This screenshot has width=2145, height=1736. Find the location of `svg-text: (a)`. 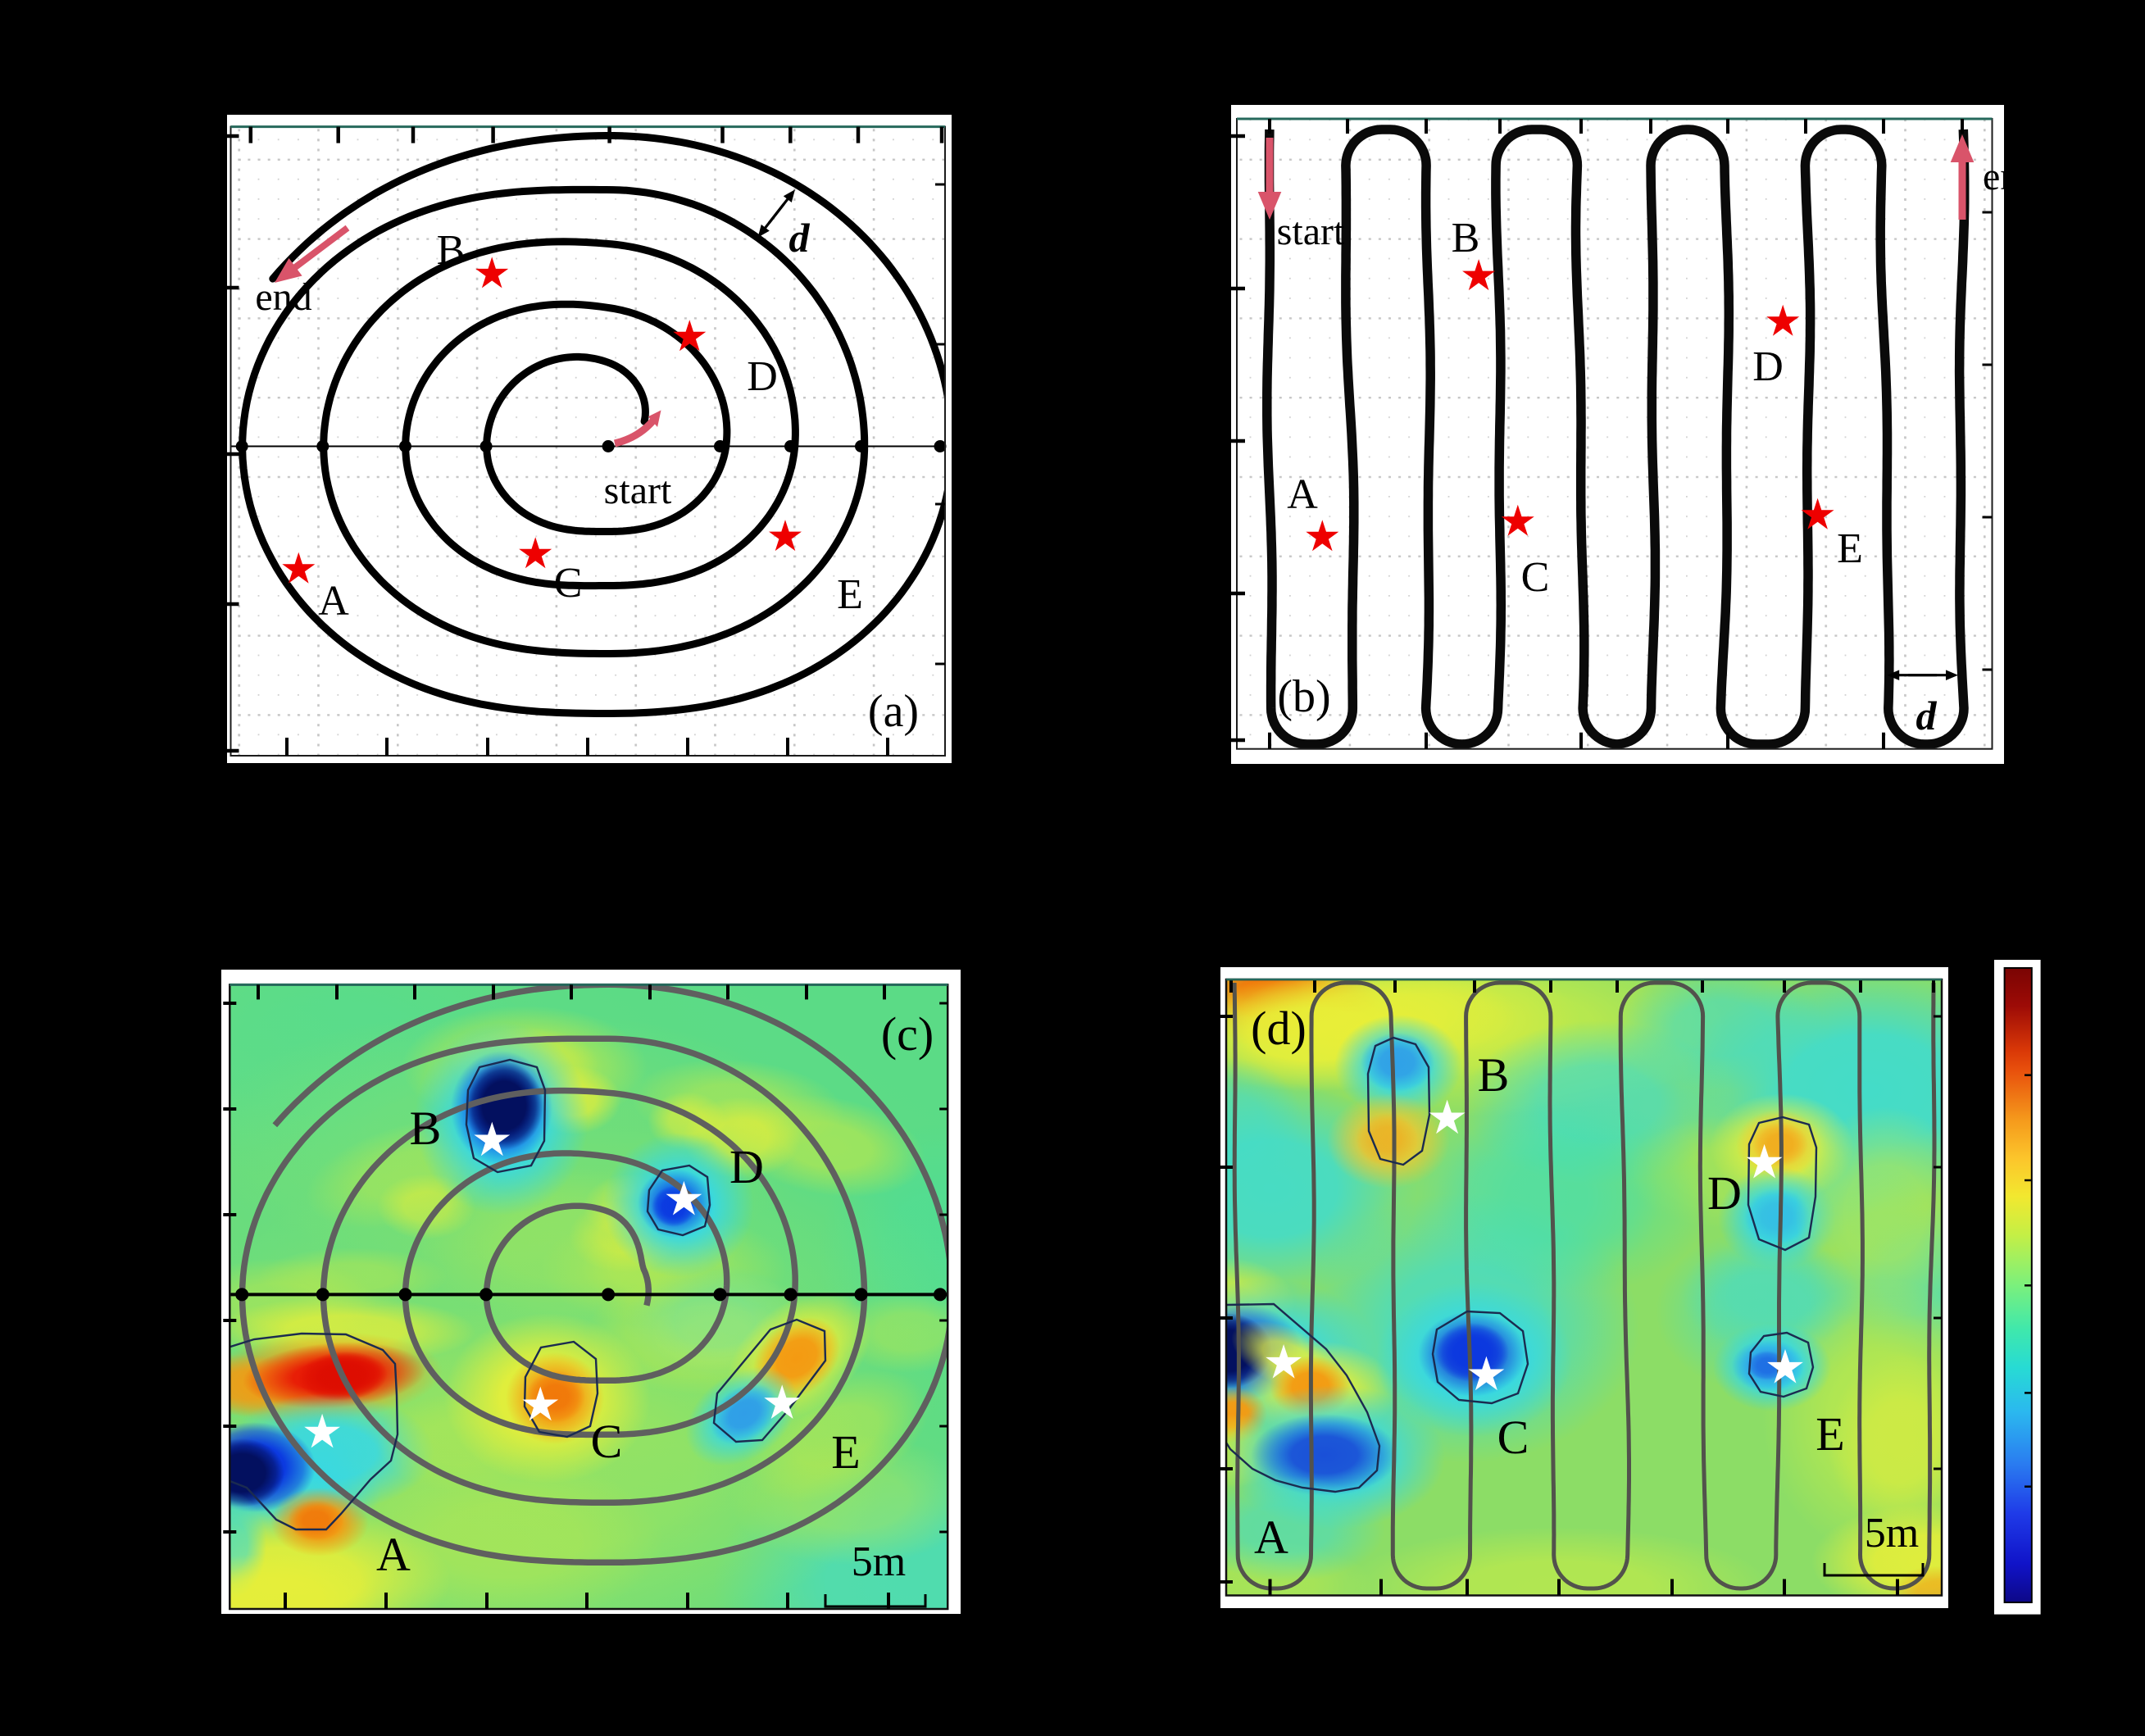

svg-text: (a) is located at coordinates (893, 711).